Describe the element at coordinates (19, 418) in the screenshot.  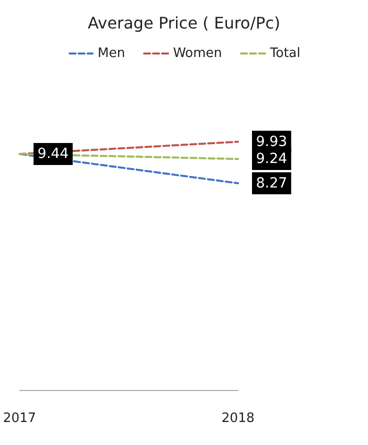
I see `x-tick-label: 2017` at that location.